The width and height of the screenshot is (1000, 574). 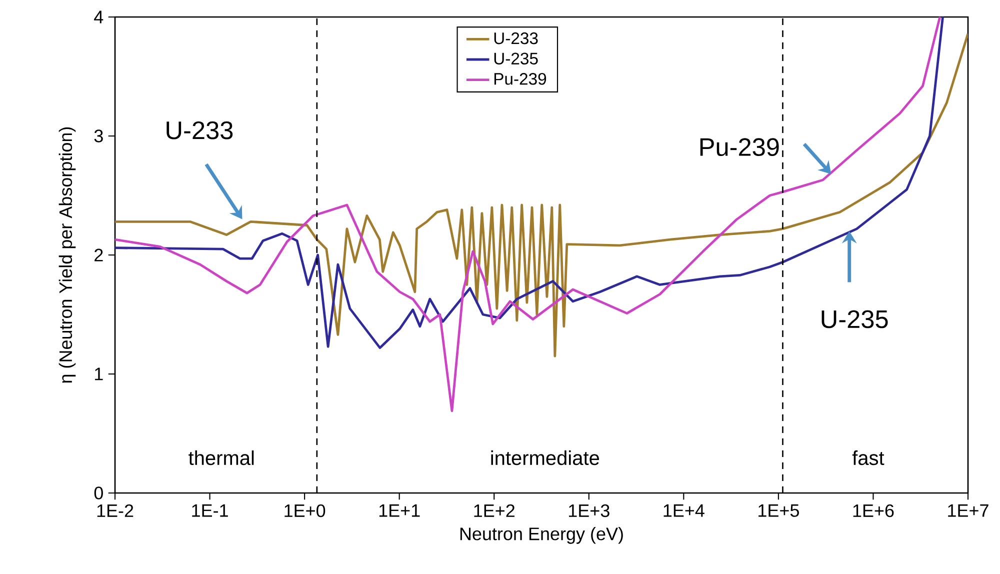 What do you see at coordinates (98, 493) in the screenshot?
I see `y-tick-label: 0` at bounding box center [98, 493].